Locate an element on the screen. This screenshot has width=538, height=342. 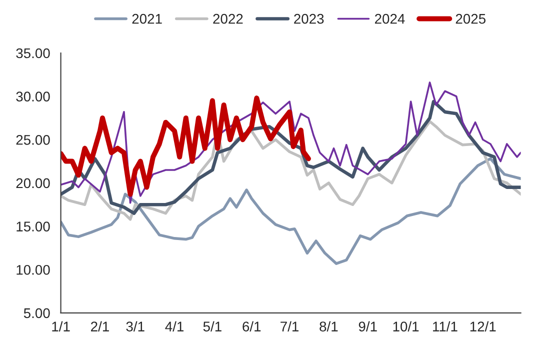
y-tick-label: 30.00 is located at coordinates (33, 97).